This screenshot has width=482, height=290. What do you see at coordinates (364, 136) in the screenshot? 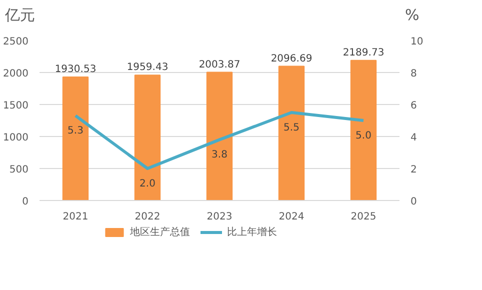
I see `data-label: 5.0` at bounding box center [364, 136].